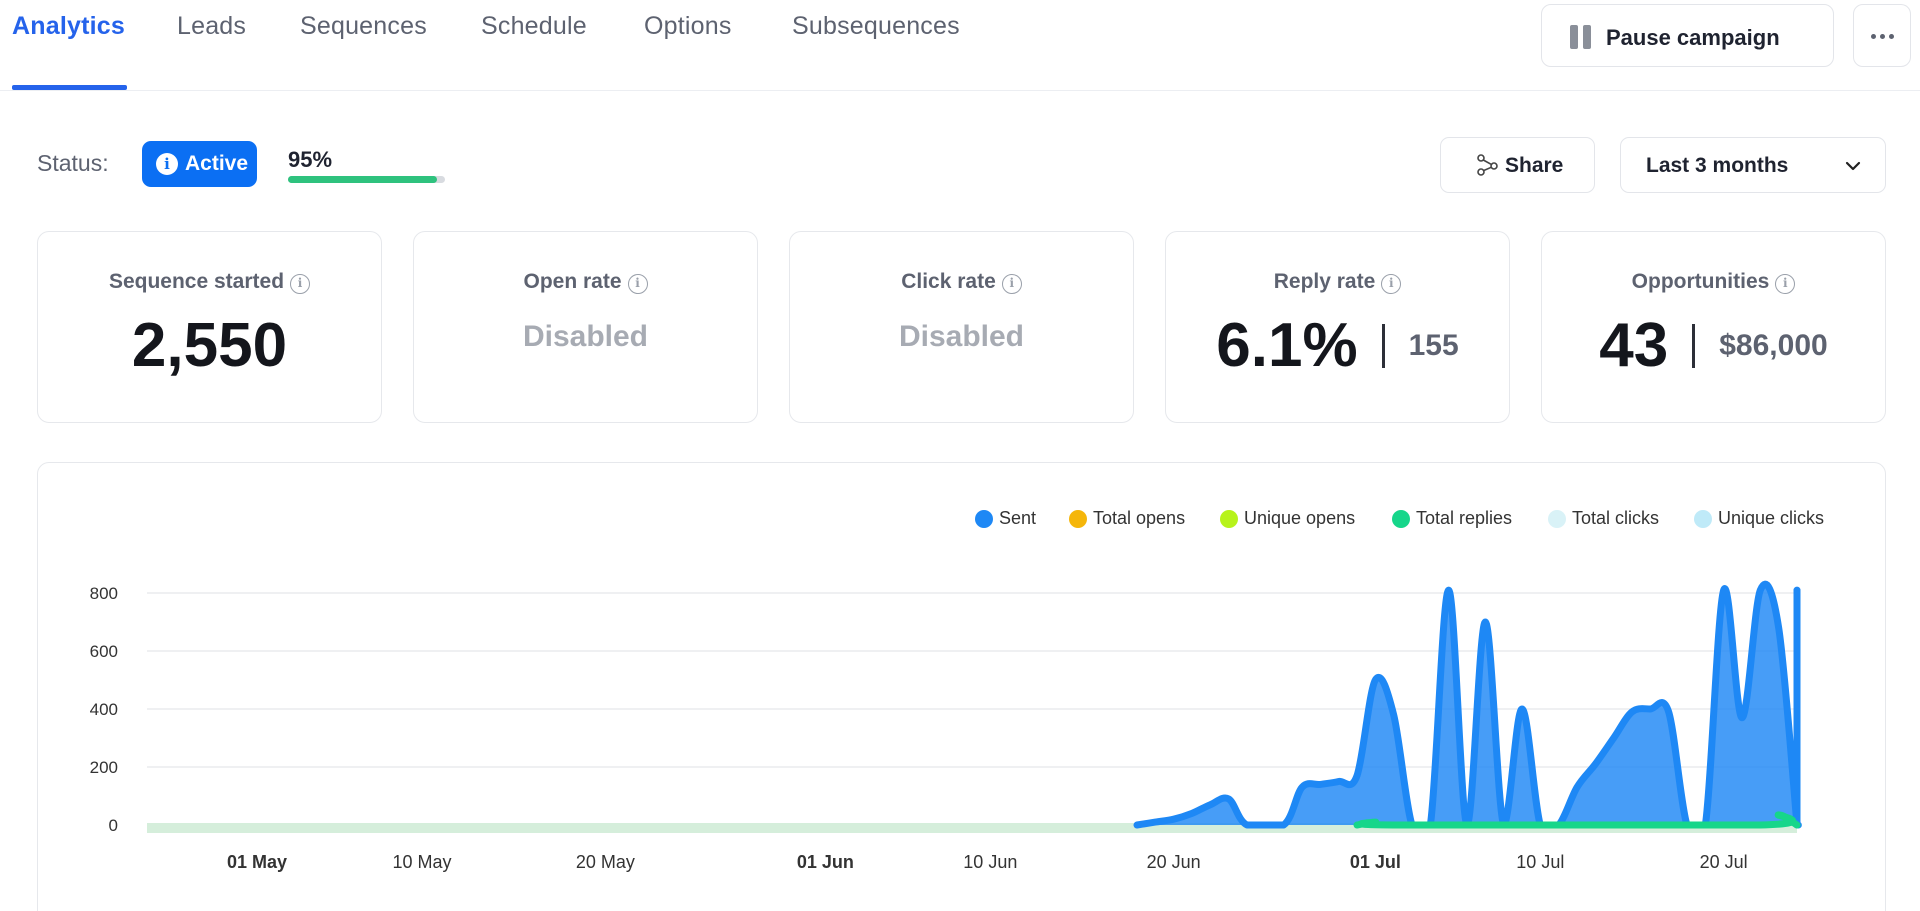 The height and width of the screenshot is (911, 1920). What do you see at coordinates (990, 862) in the screenshot?
I see `x-tick-label: 10 Jun` at bounding box center [990, 862].